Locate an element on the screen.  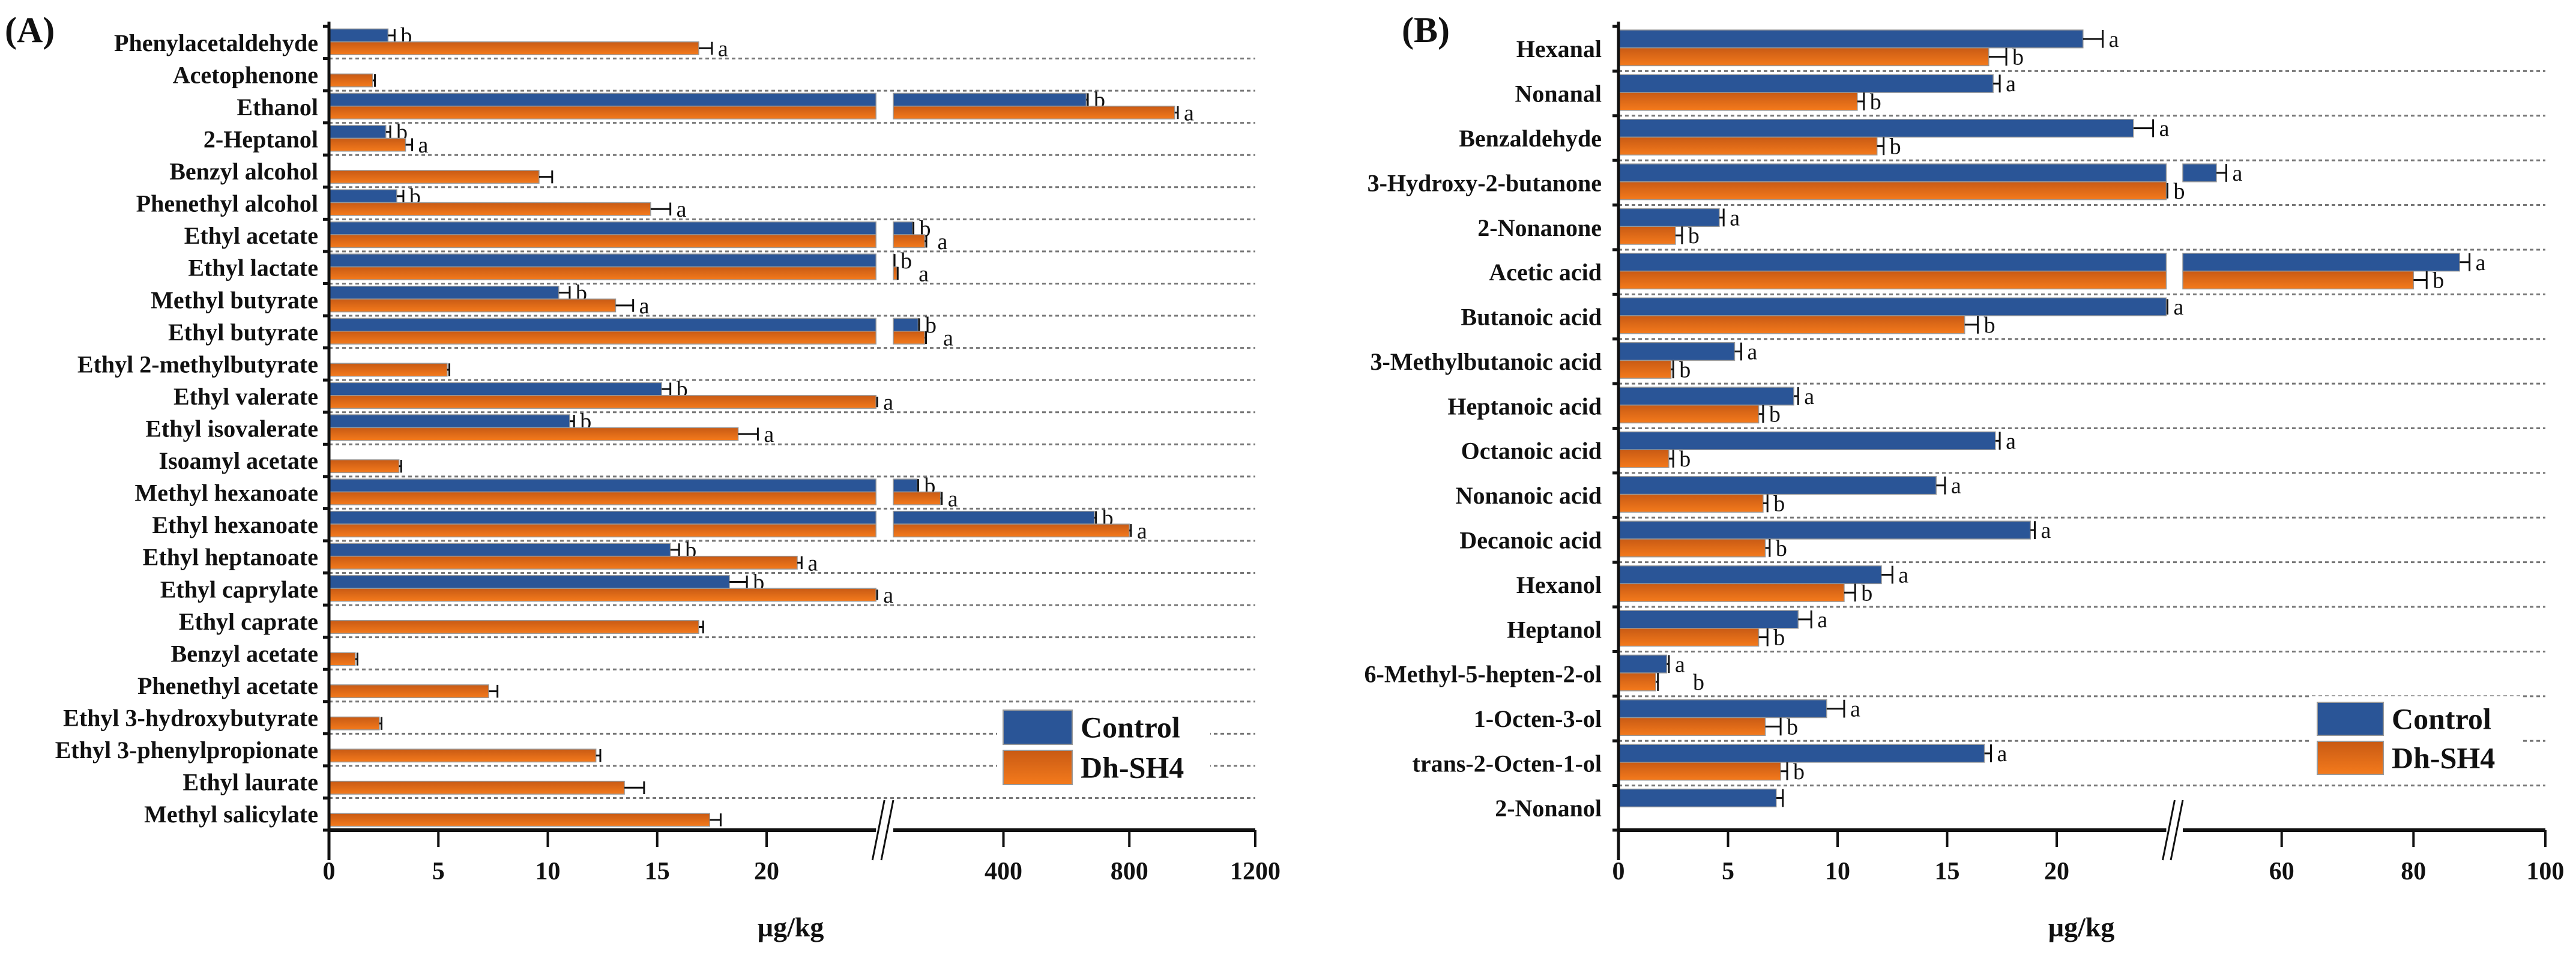
category-label: Isoamyl acetate is located at coordinates (238, 460).